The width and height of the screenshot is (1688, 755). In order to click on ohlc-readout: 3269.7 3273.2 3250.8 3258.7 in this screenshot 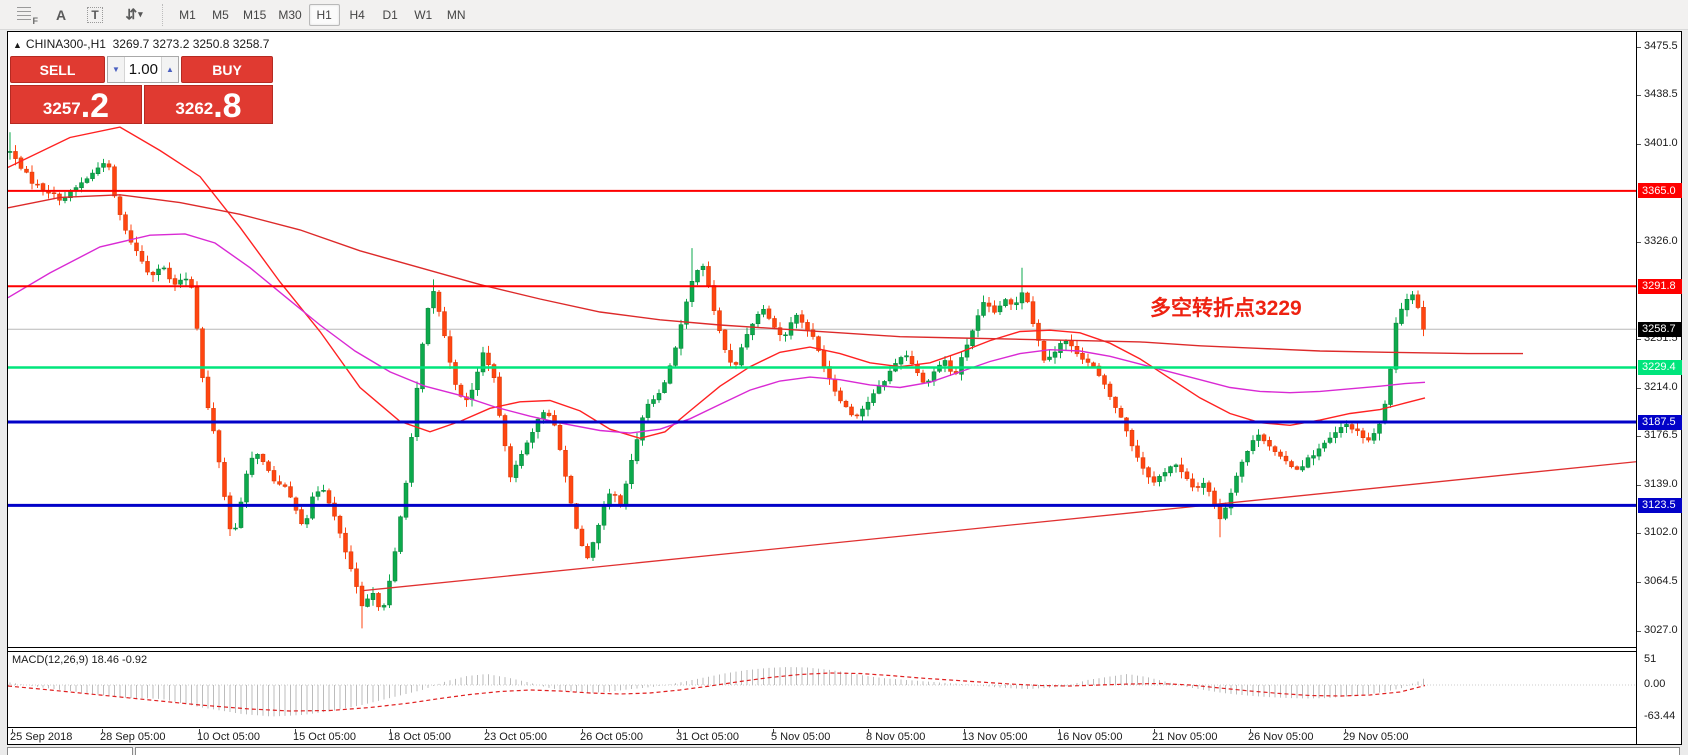, I will do `click(191, 44)`.